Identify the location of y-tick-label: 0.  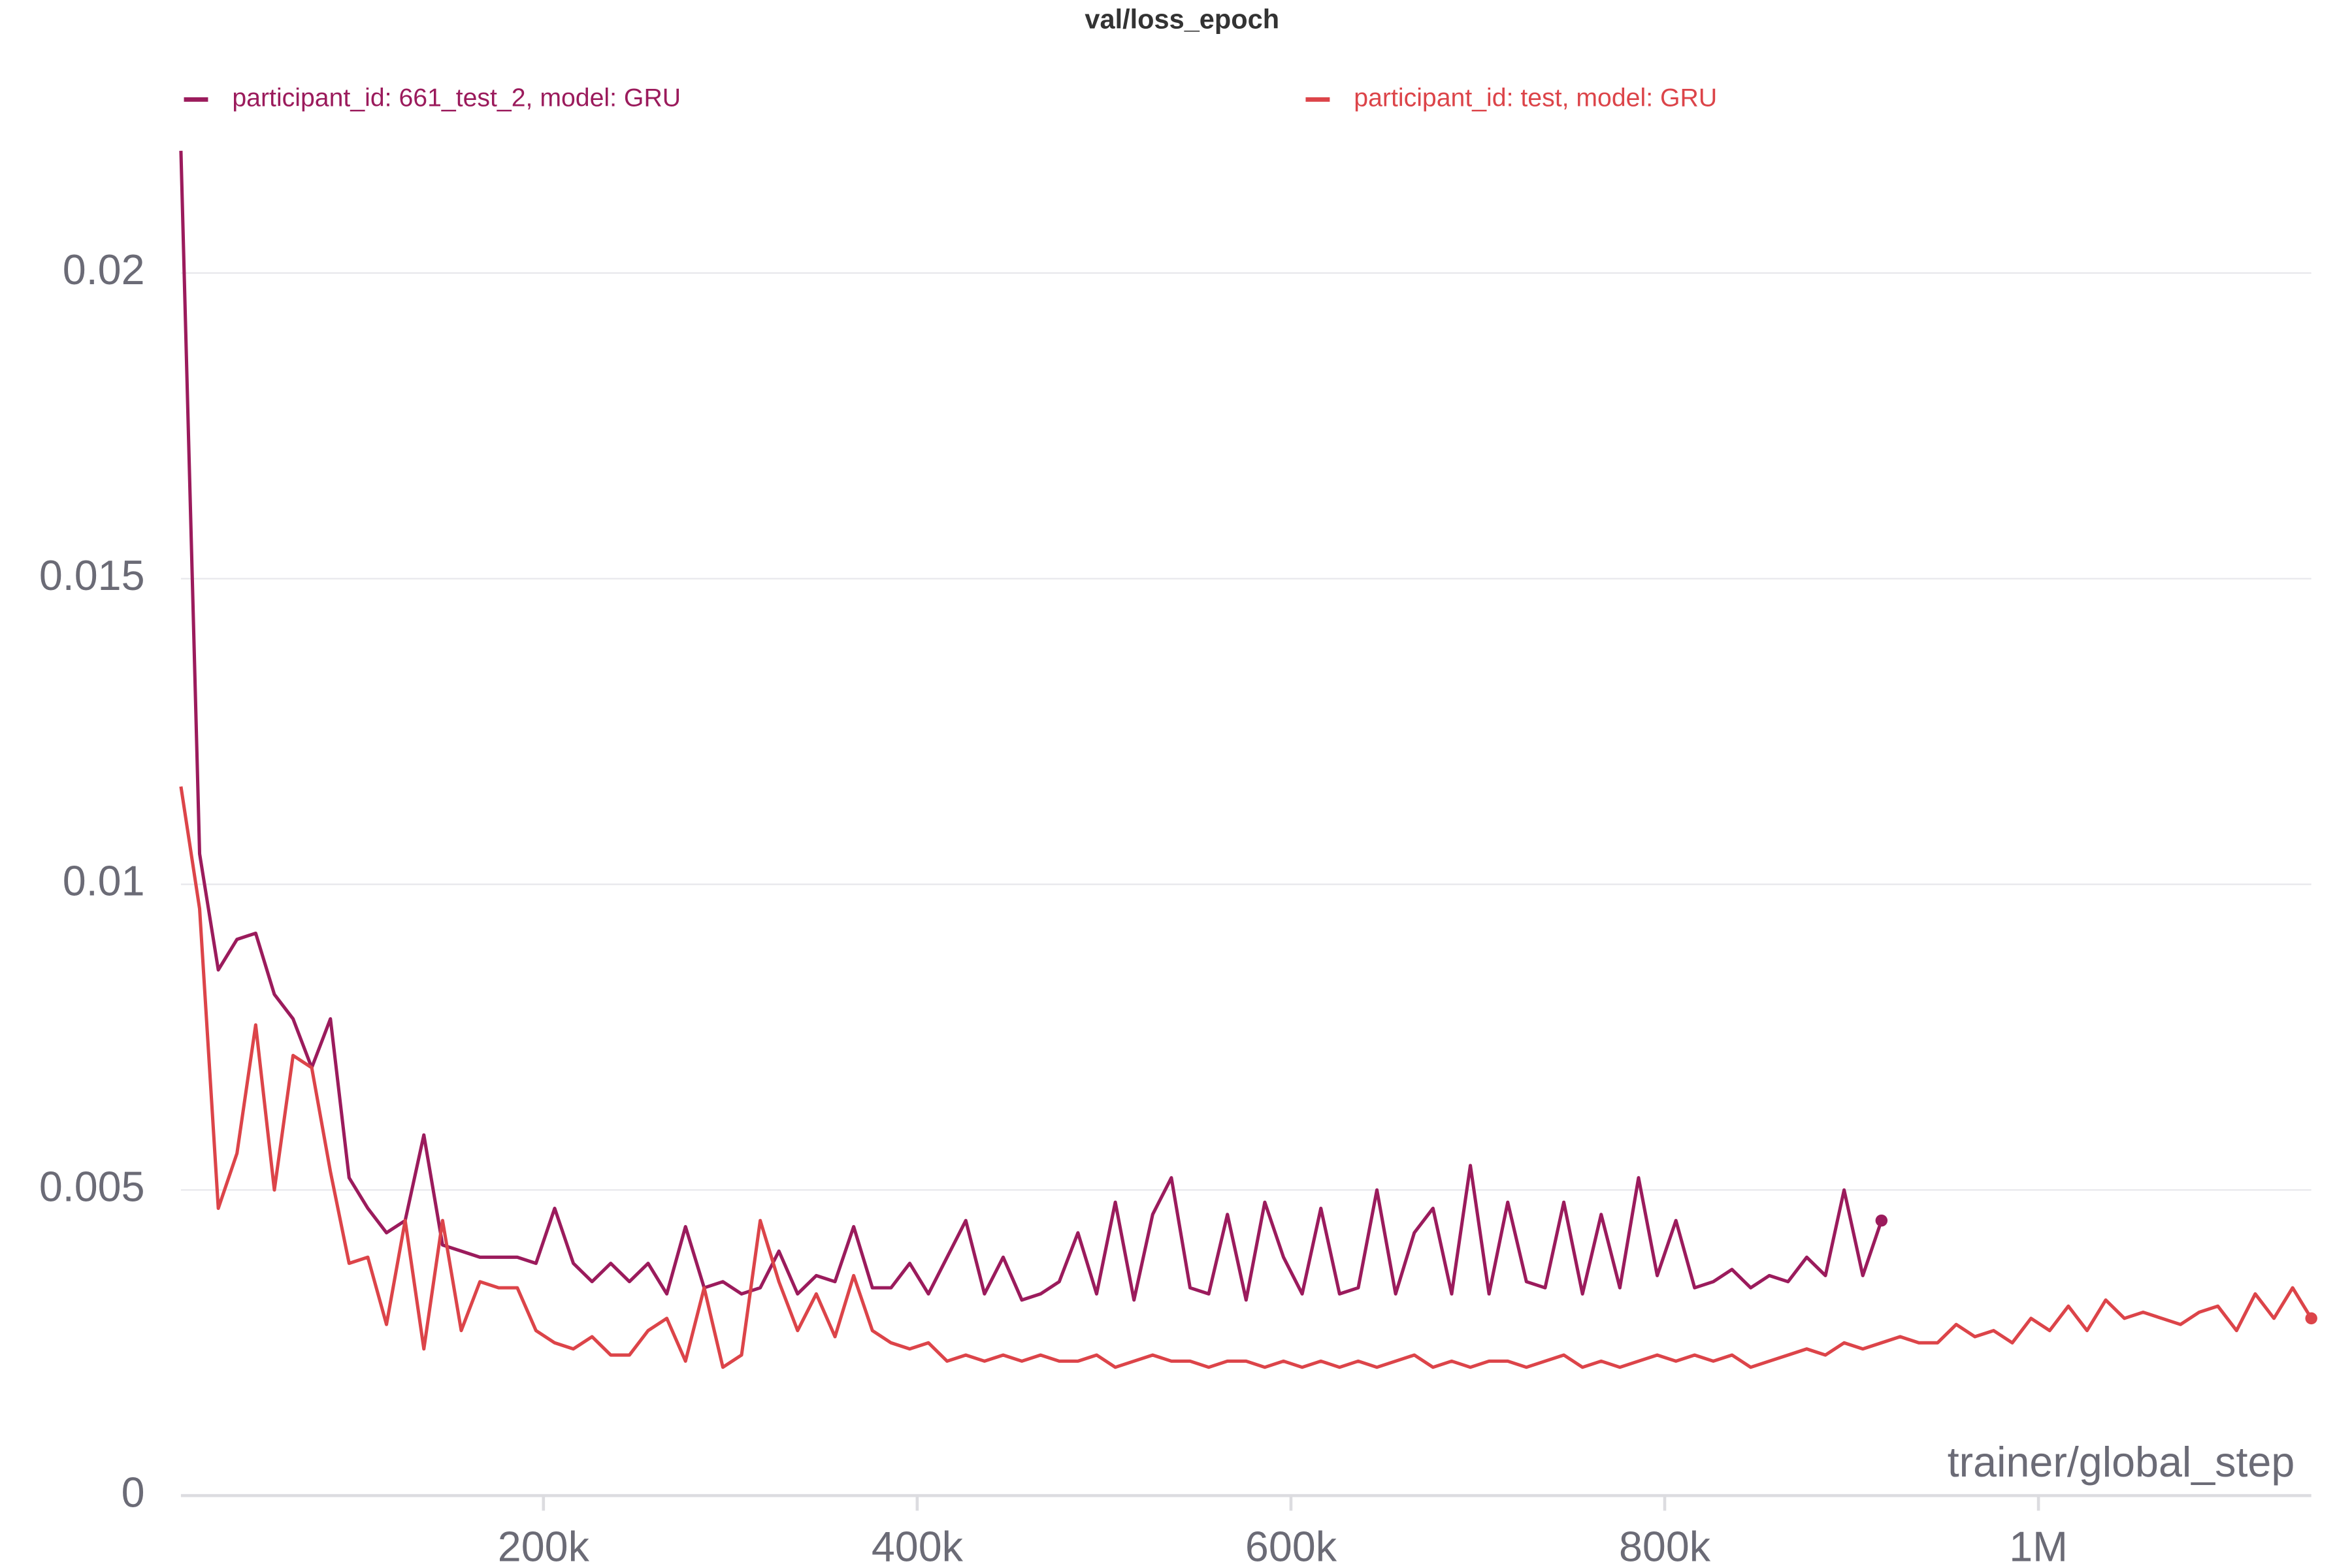
(133, 1492).